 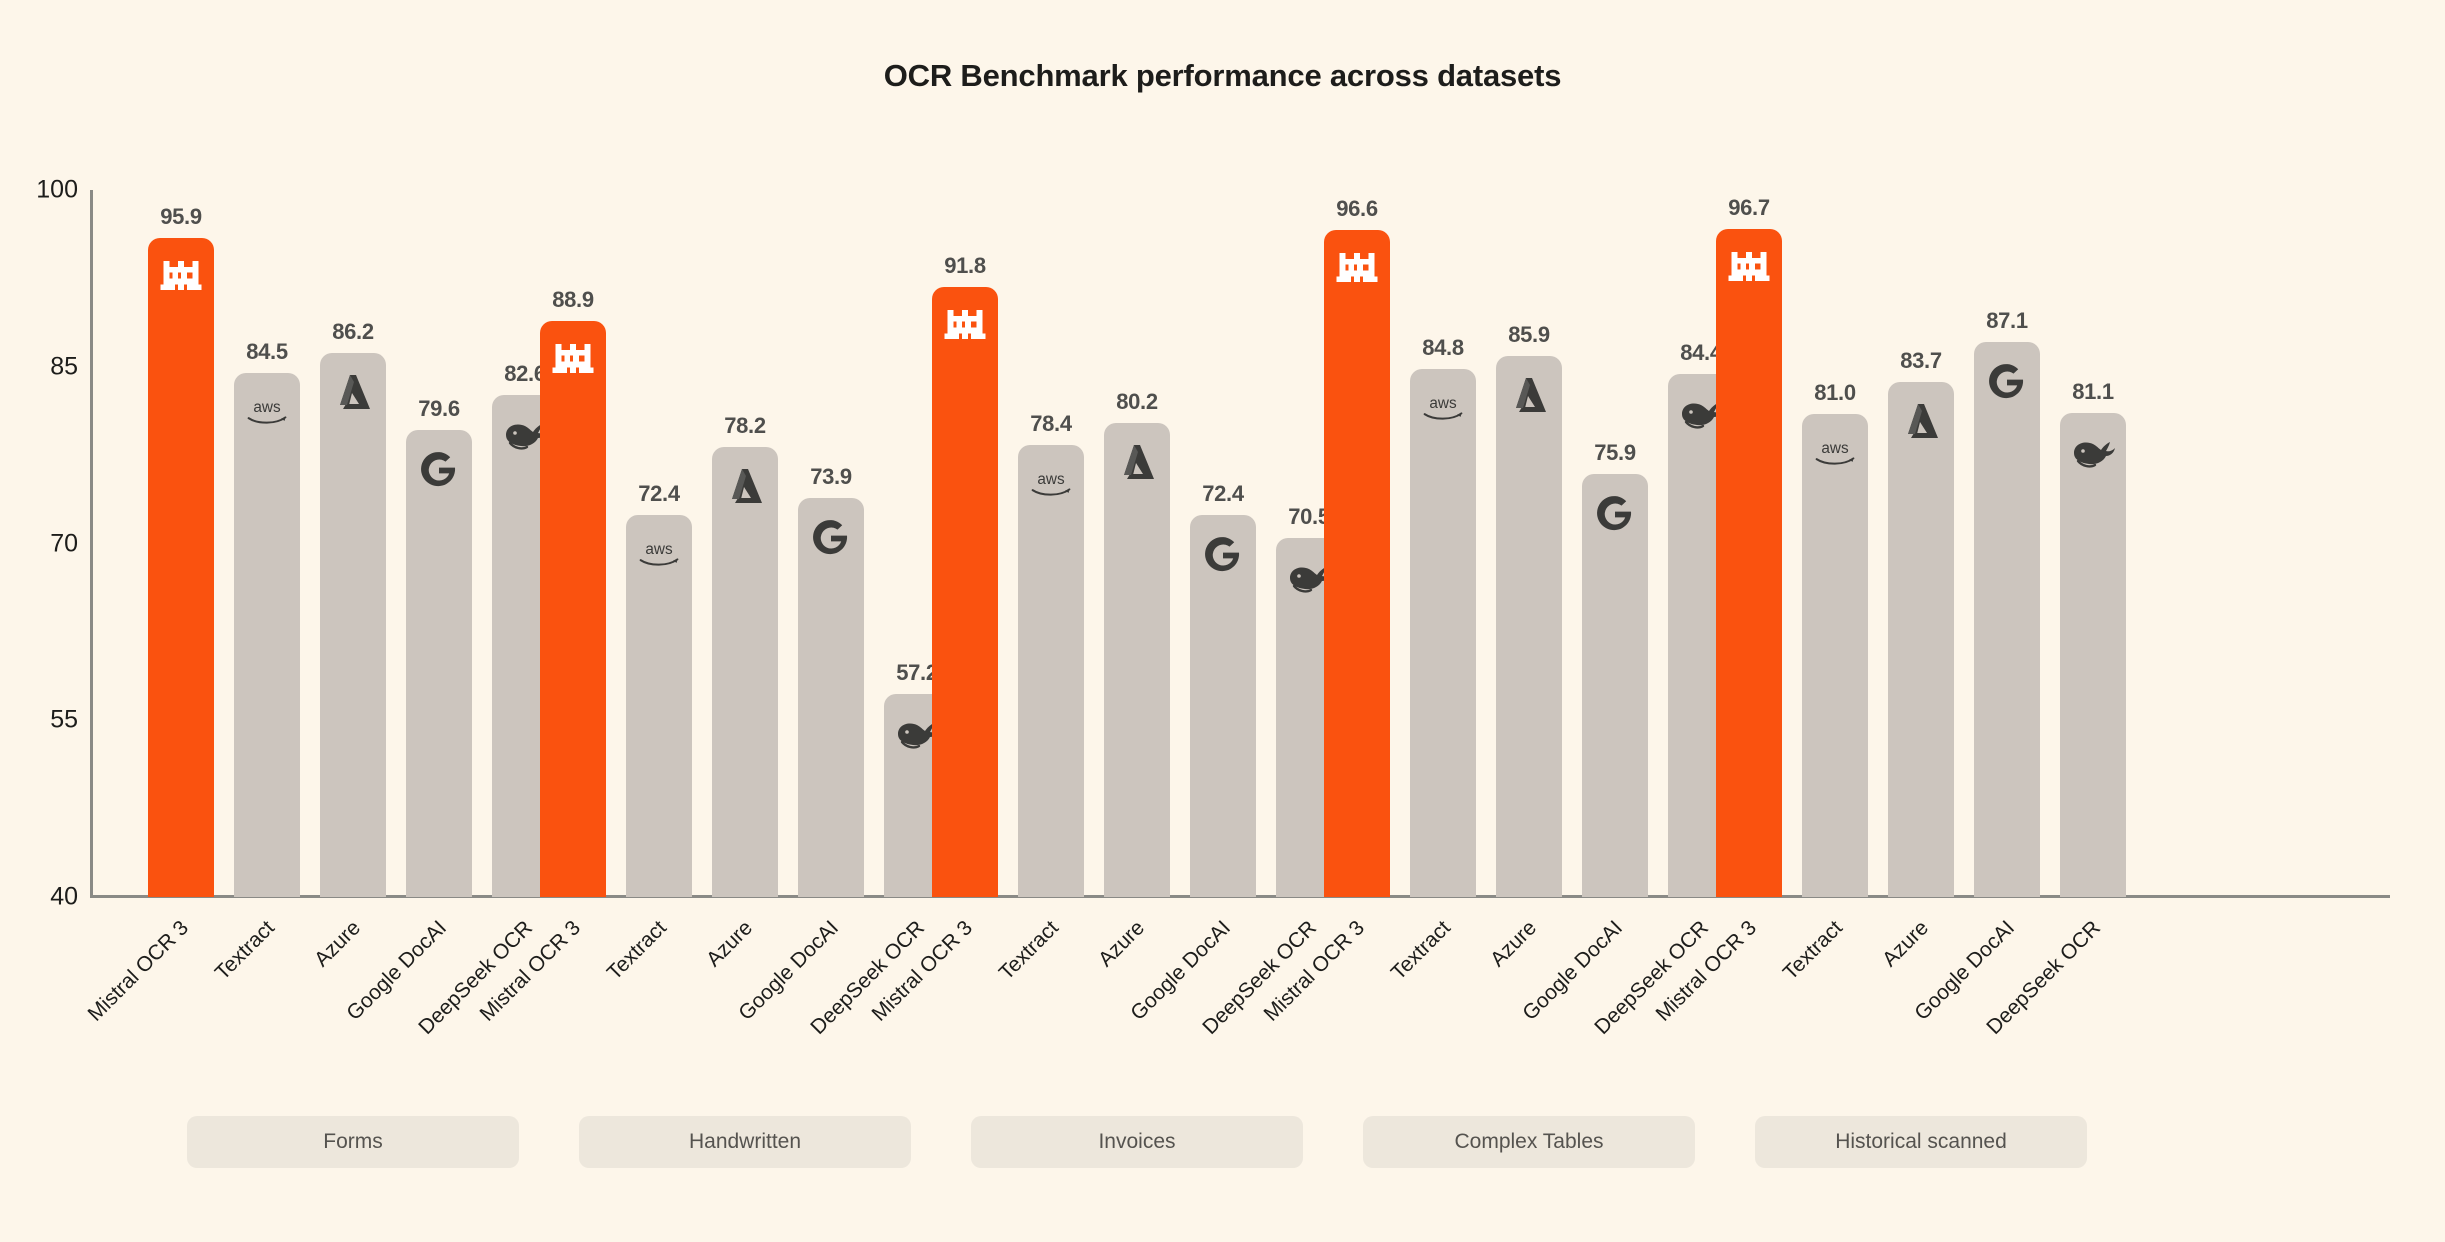 I want to click on bar-group: 96.6 84.8 aws 85.9 75.9 84.4, so click(x=1529, y=543).